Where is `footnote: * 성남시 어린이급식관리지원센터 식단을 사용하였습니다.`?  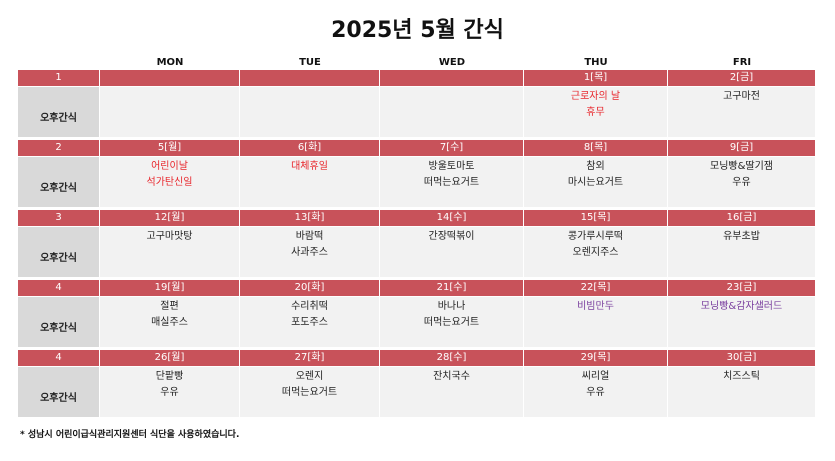
footnote: * 성남시 어린이급식관리지원센터 식단을 사용하였습니다. is located at coordinates (130, 435).